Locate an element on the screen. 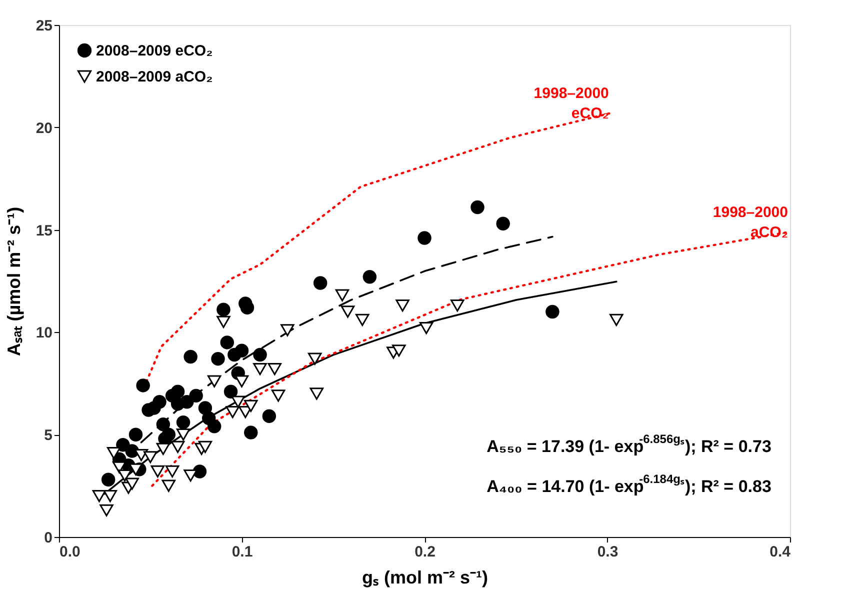 This screenshot has height=611, width=846. x-tick-label: 0.0 is located at coordinates (70, 552).